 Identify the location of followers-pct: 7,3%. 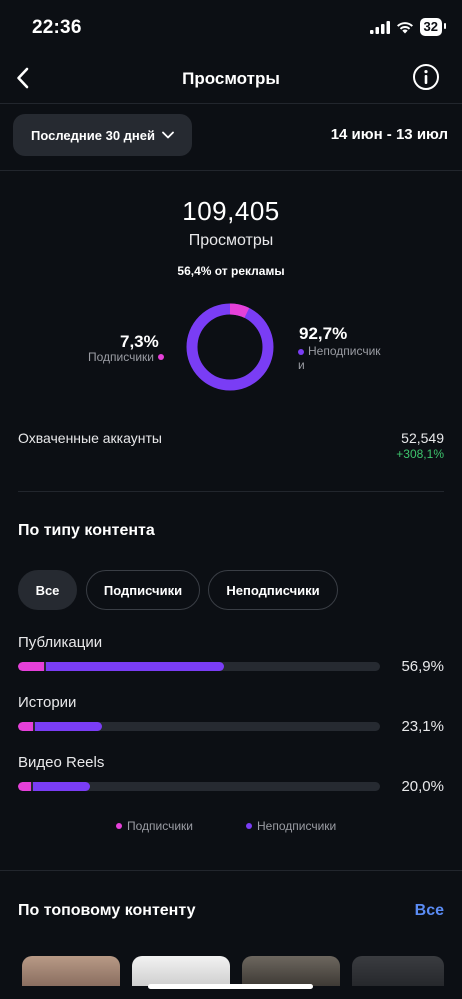
(139, 341).